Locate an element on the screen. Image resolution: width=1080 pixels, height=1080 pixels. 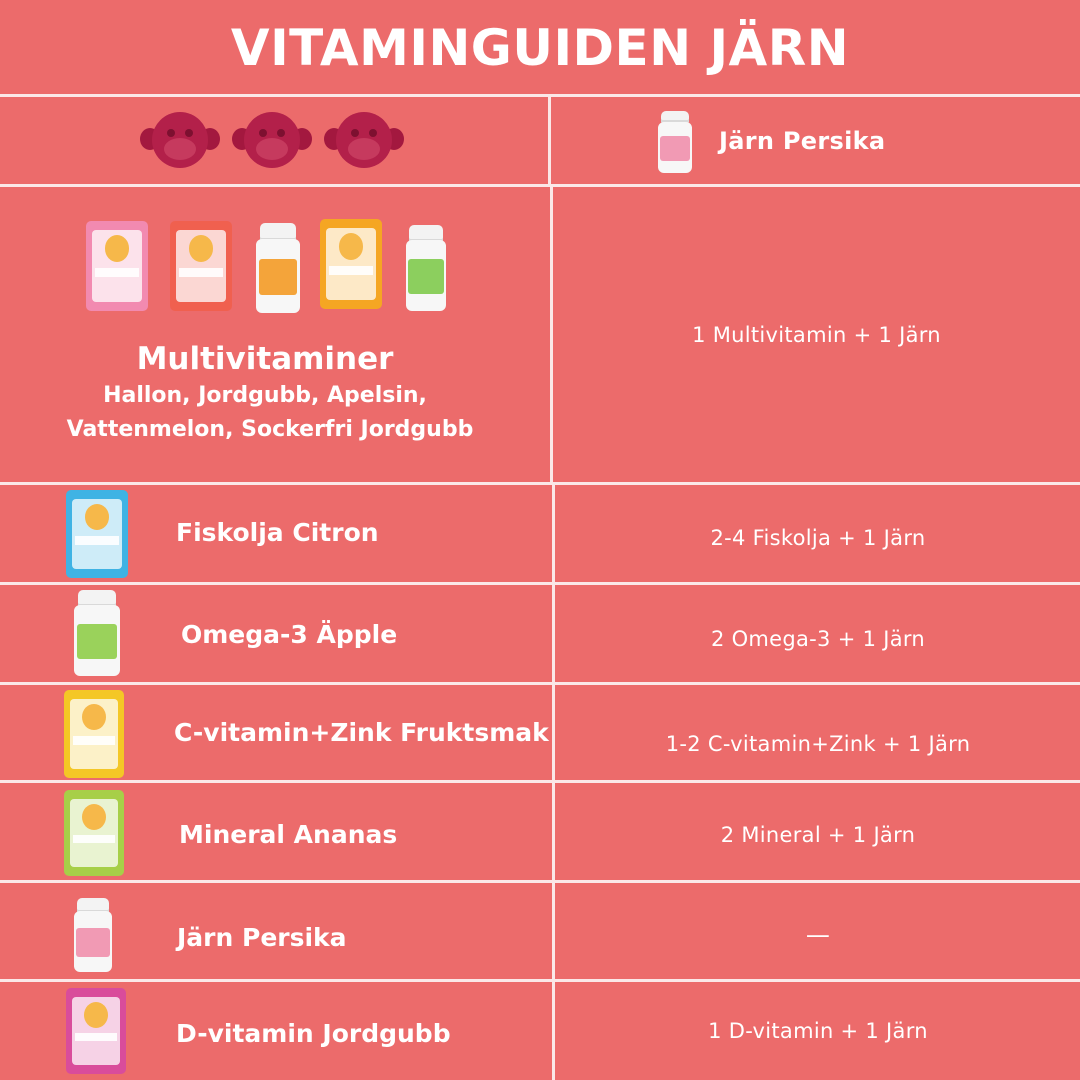
fiskolja-package-icon is located at coordinates (97, 534).